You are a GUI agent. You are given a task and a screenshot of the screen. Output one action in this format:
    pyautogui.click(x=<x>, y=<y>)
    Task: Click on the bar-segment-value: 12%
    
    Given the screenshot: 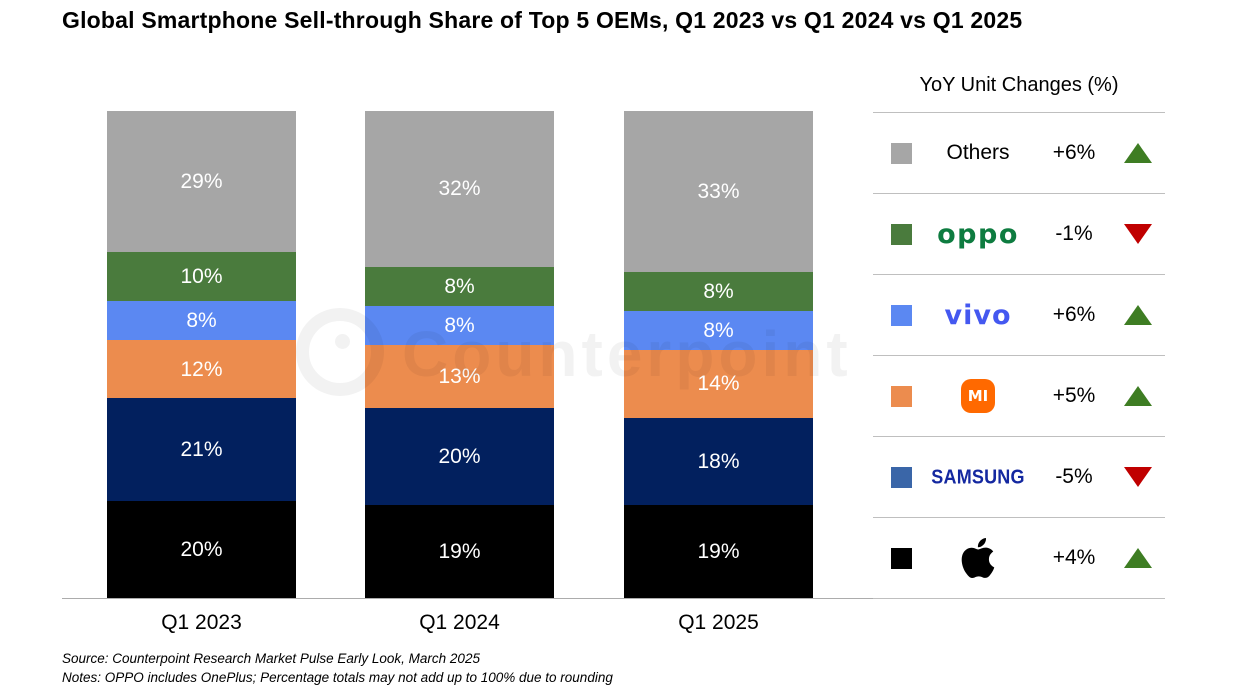 What is the action you would take?
    pyautogui.click(x=201, y=369)
    